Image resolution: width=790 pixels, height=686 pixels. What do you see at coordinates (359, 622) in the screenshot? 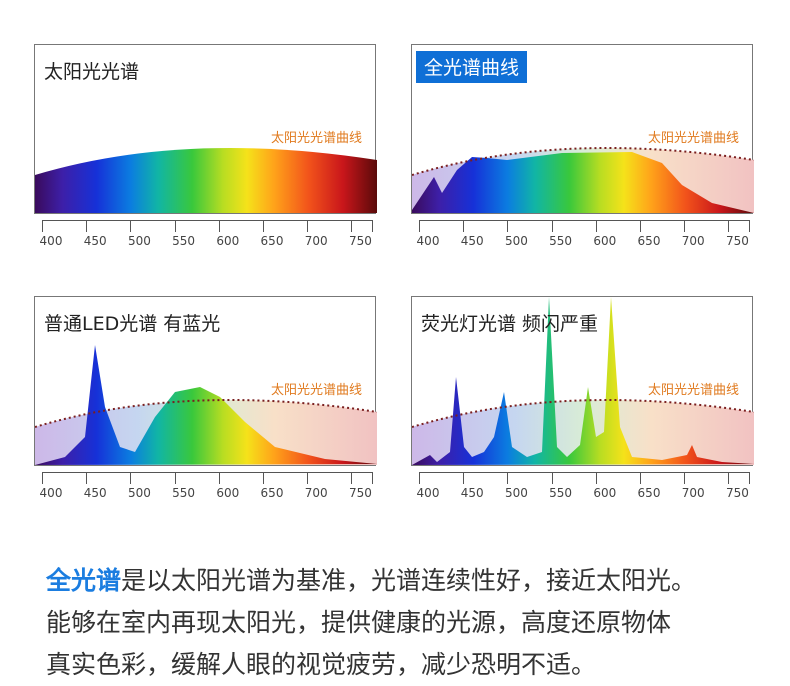
I see `description-line-2: 能够在室内再现太阳光，提供健康的光源，高度还原物体` at bounding box center [359, 622].